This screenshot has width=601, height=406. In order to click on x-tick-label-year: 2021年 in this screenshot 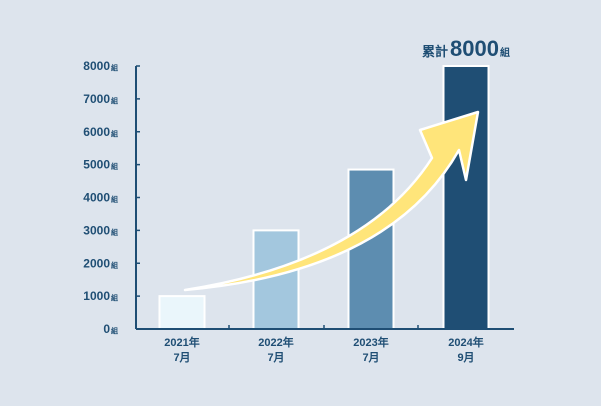, I will do `click(181, 342)`.